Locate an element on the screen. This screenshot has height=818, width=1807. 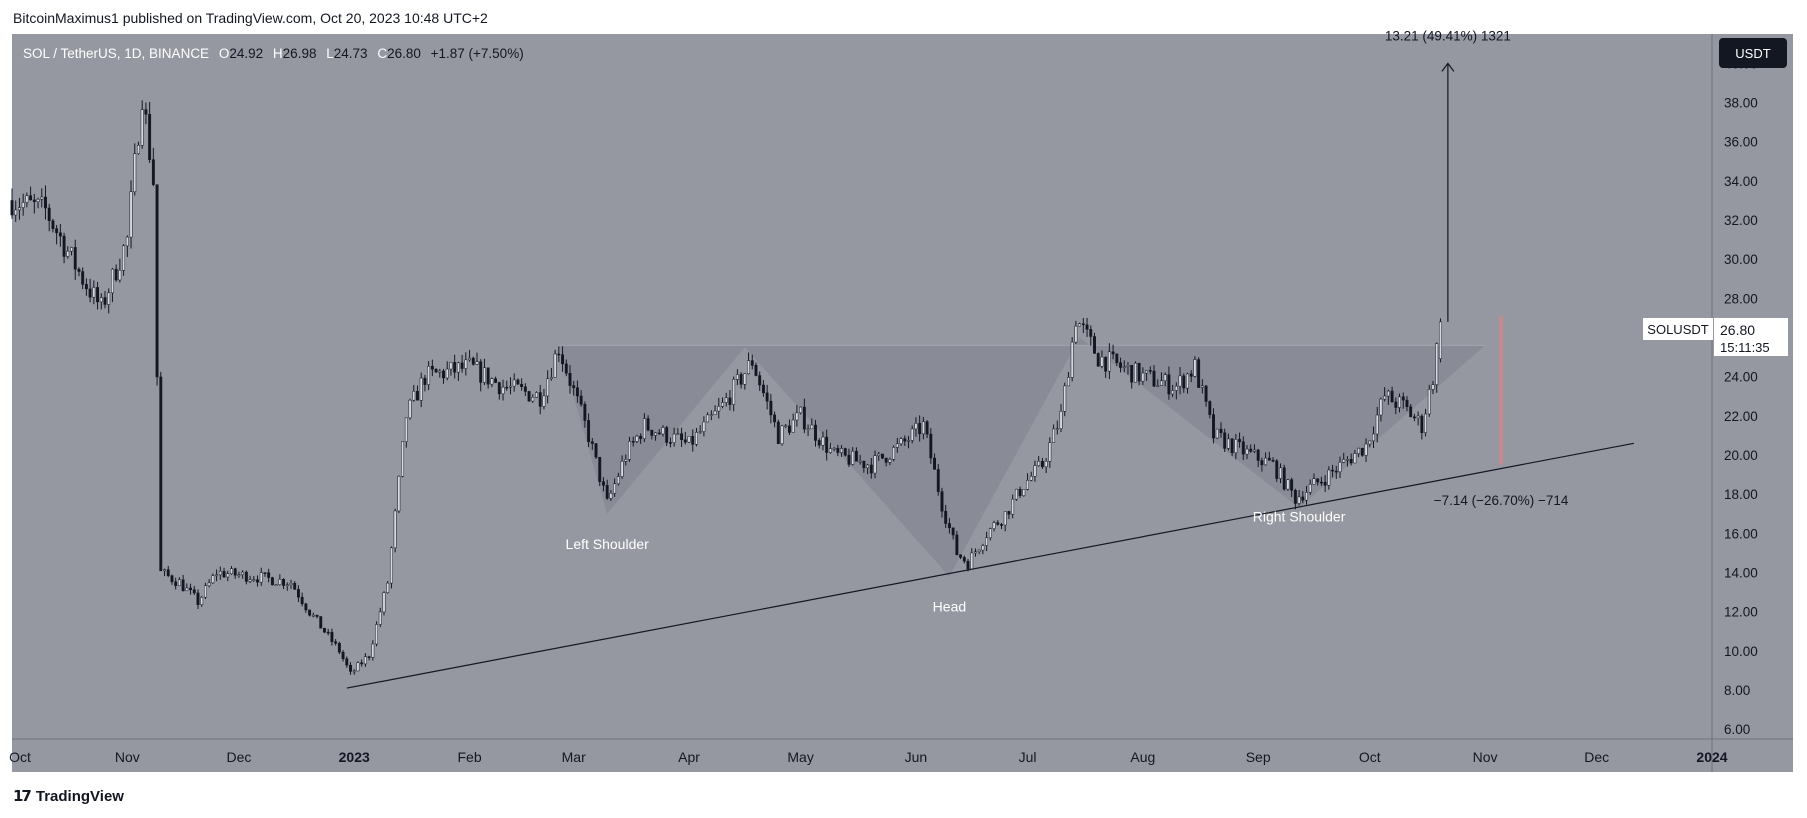
measure-bar is located at coordinates (1501, 390).